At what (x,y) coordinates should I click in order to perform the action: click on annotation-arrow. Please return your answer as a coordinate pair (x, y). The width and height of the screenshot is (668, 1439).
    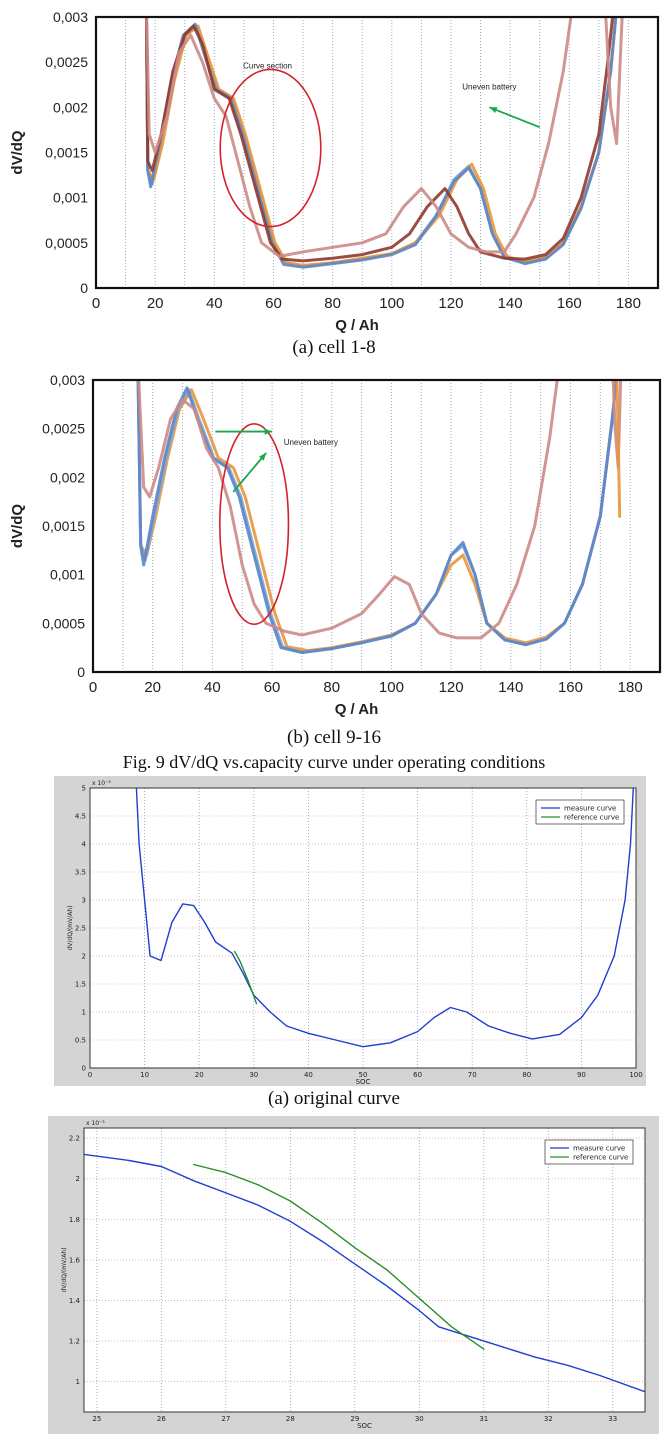
    Looking at the image, I should click on (249, 472).